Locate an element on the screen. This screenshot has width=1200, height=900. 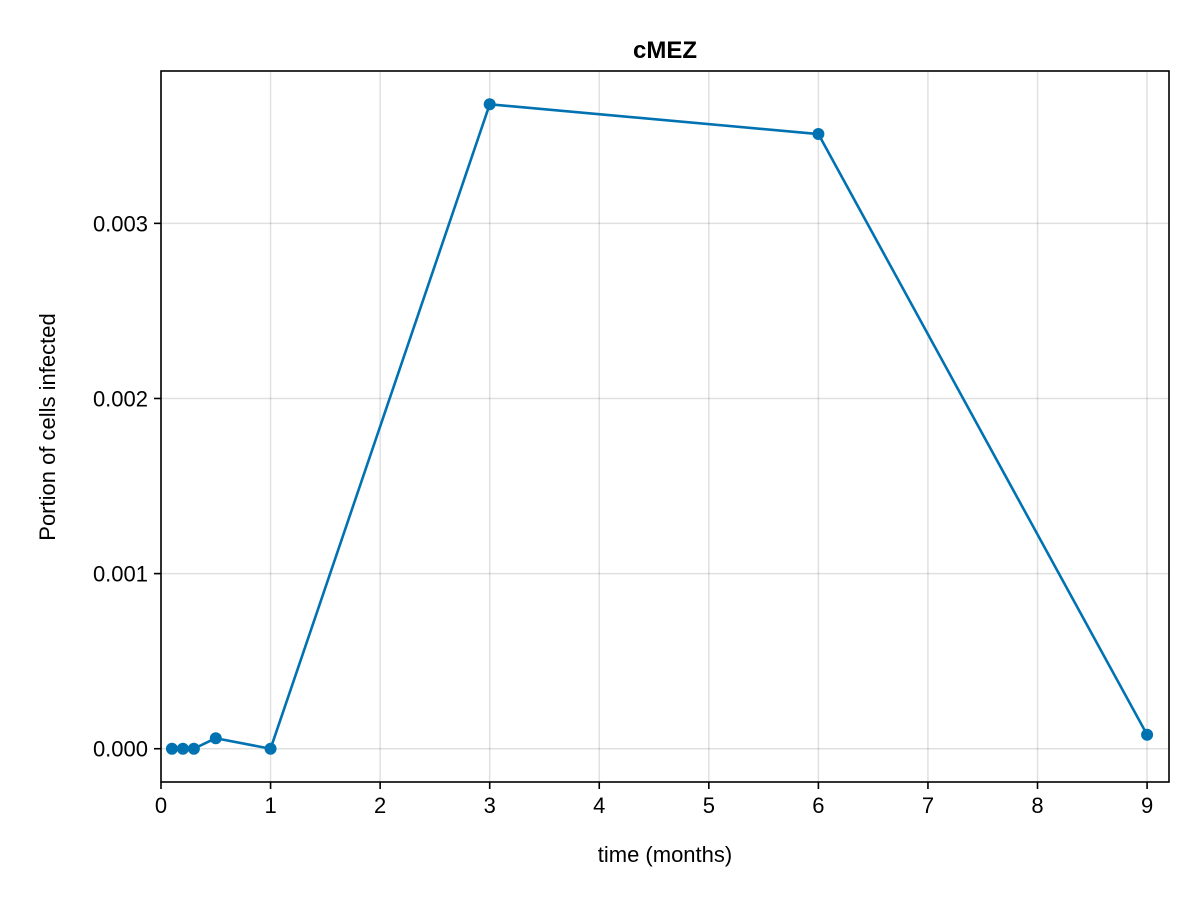
y-tick-label: 0.001 is located at coordinates (120, 574).